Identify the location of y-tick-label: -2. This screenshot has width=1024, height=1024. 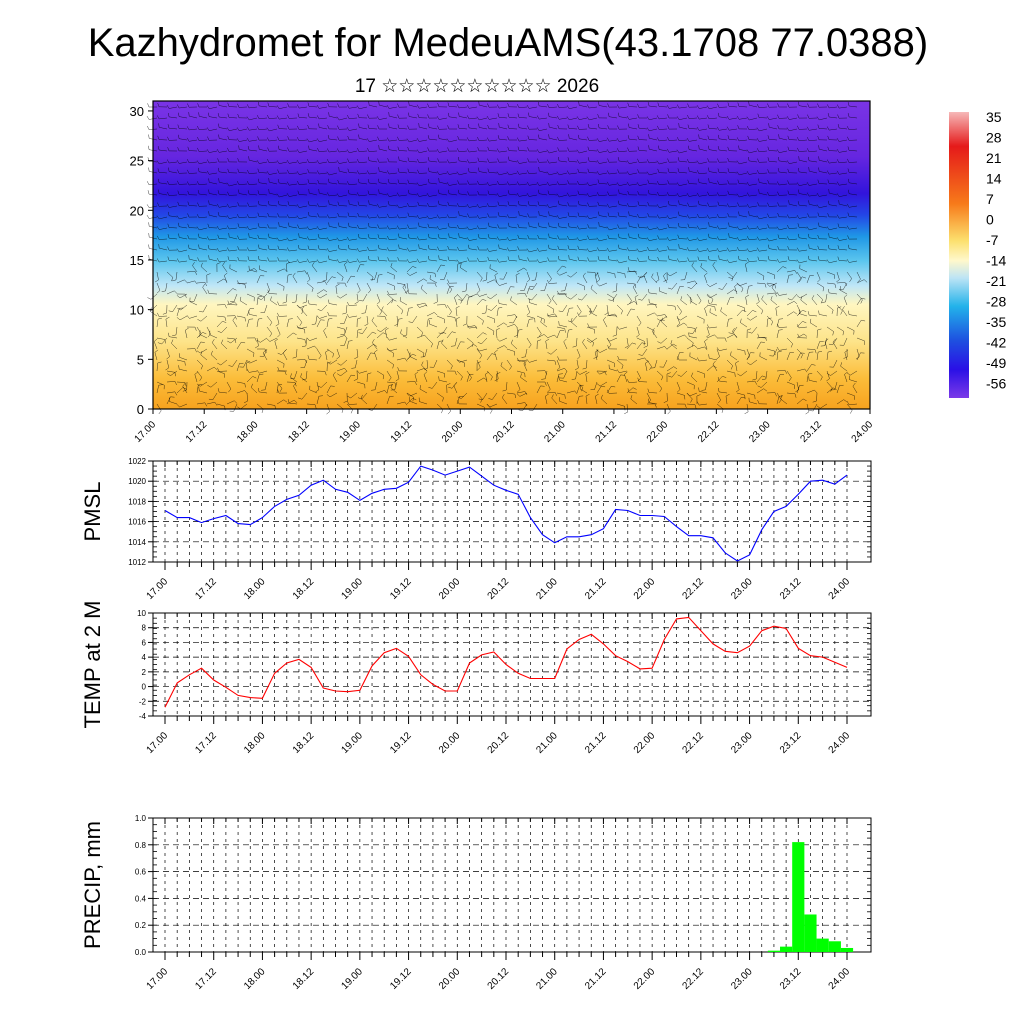
(143, 701).